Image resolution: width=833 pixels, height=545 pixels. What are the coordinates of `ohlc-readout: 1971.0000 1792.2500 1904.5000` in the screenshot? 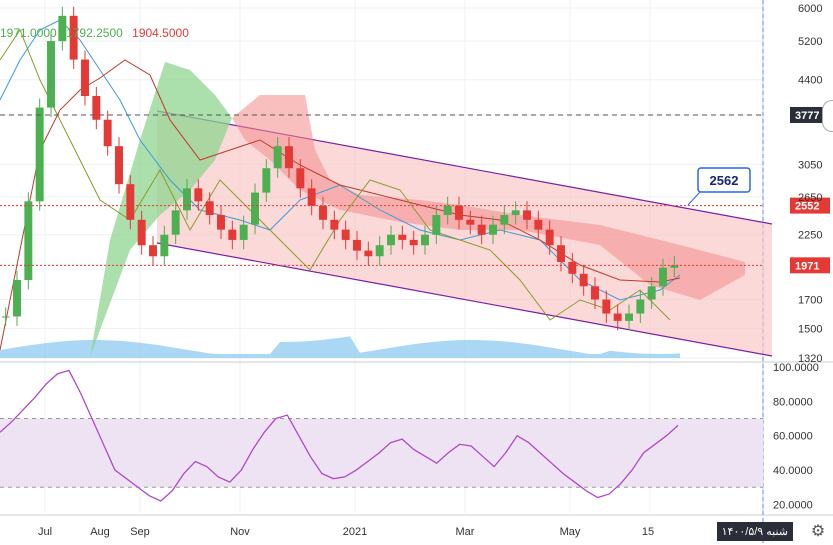 It's located at (97, 33).